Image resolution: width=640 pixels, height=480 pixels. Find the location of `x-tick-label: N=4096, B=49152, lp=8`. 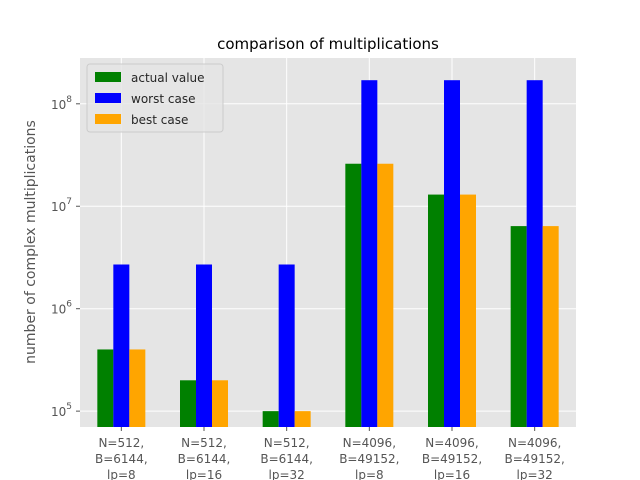

x-tick-label: N=4096, B=49152, lp=8 is located at coordinates (369, 458).